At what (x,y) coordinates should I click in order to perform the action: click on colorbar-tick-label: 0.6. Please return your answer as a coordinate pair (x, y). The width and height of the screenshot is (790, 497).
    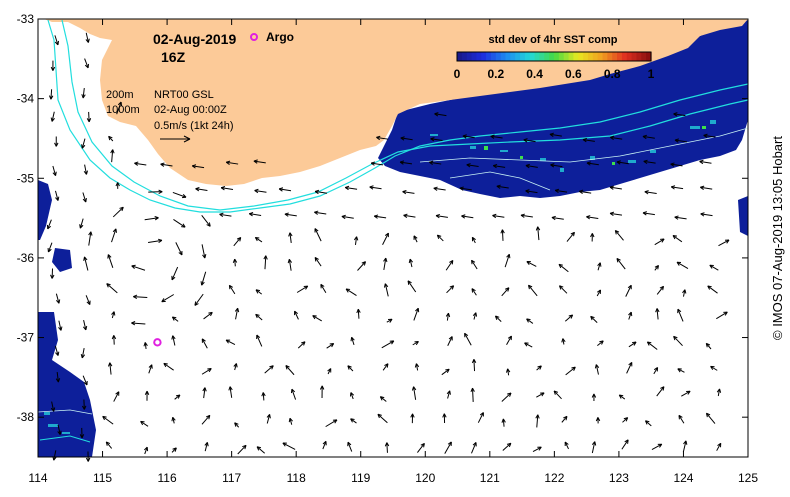
    Looking at the image, I should click on (573, 74).